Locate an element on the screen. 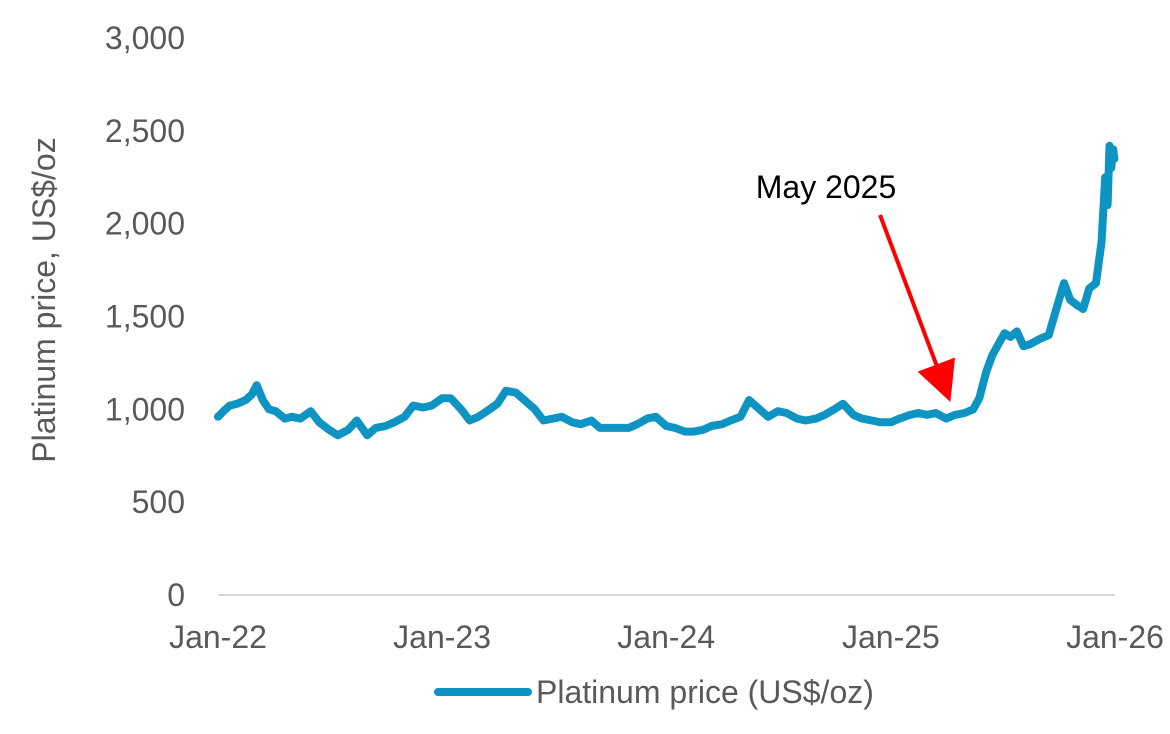 The image size is (1170, 734). legend-label: Platinum price (US$/oz) is located at coordinates (705, 692).